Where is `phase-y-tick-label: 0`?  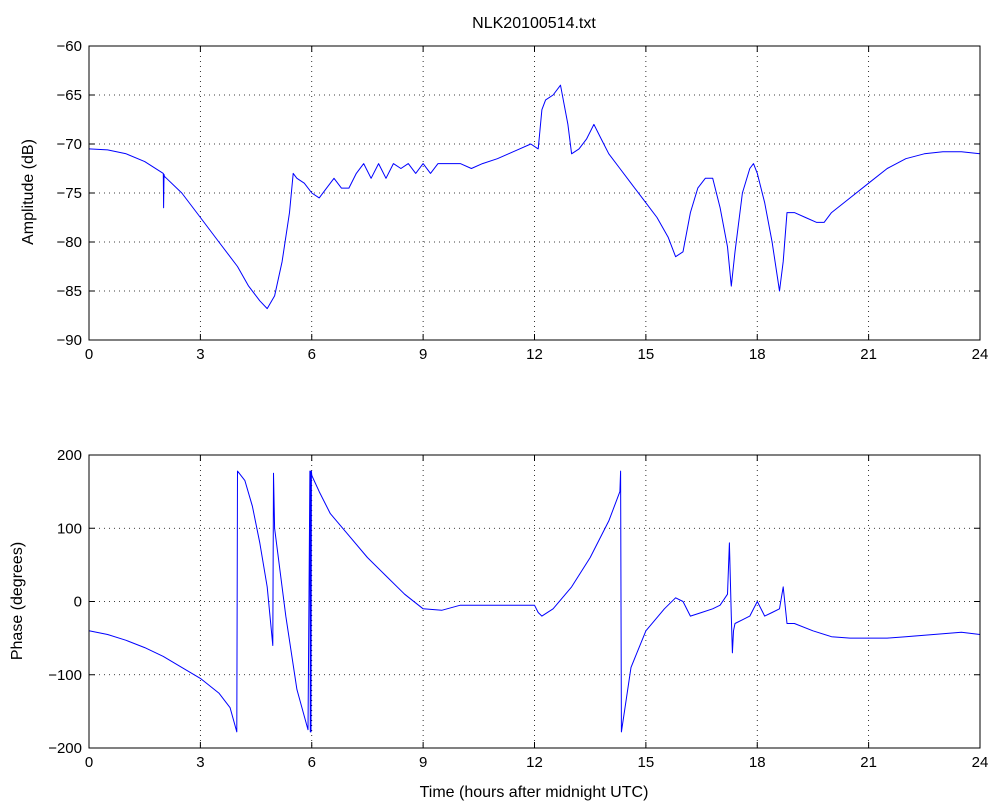 phase-y-tick-label: 0 is located at coordinates (78, 602).